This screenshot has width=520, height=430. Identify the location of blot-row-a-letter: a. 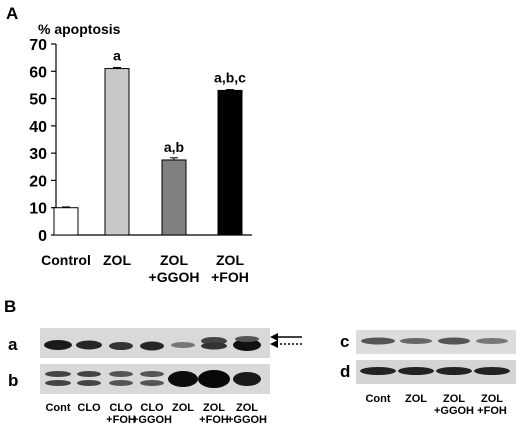
(13, 344).